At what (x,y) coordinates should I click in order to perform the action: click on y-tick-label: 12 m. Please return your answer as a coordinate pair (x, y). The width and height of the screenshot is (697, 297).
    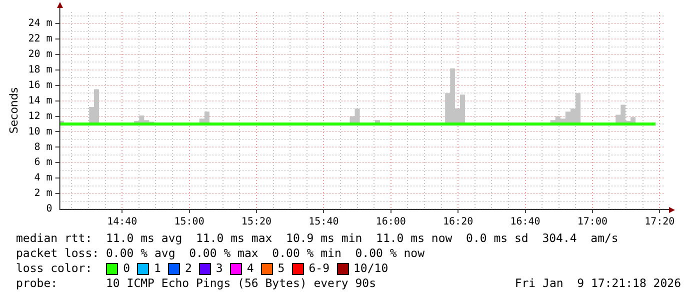
    Looking at the image, I should click on (40, 116).